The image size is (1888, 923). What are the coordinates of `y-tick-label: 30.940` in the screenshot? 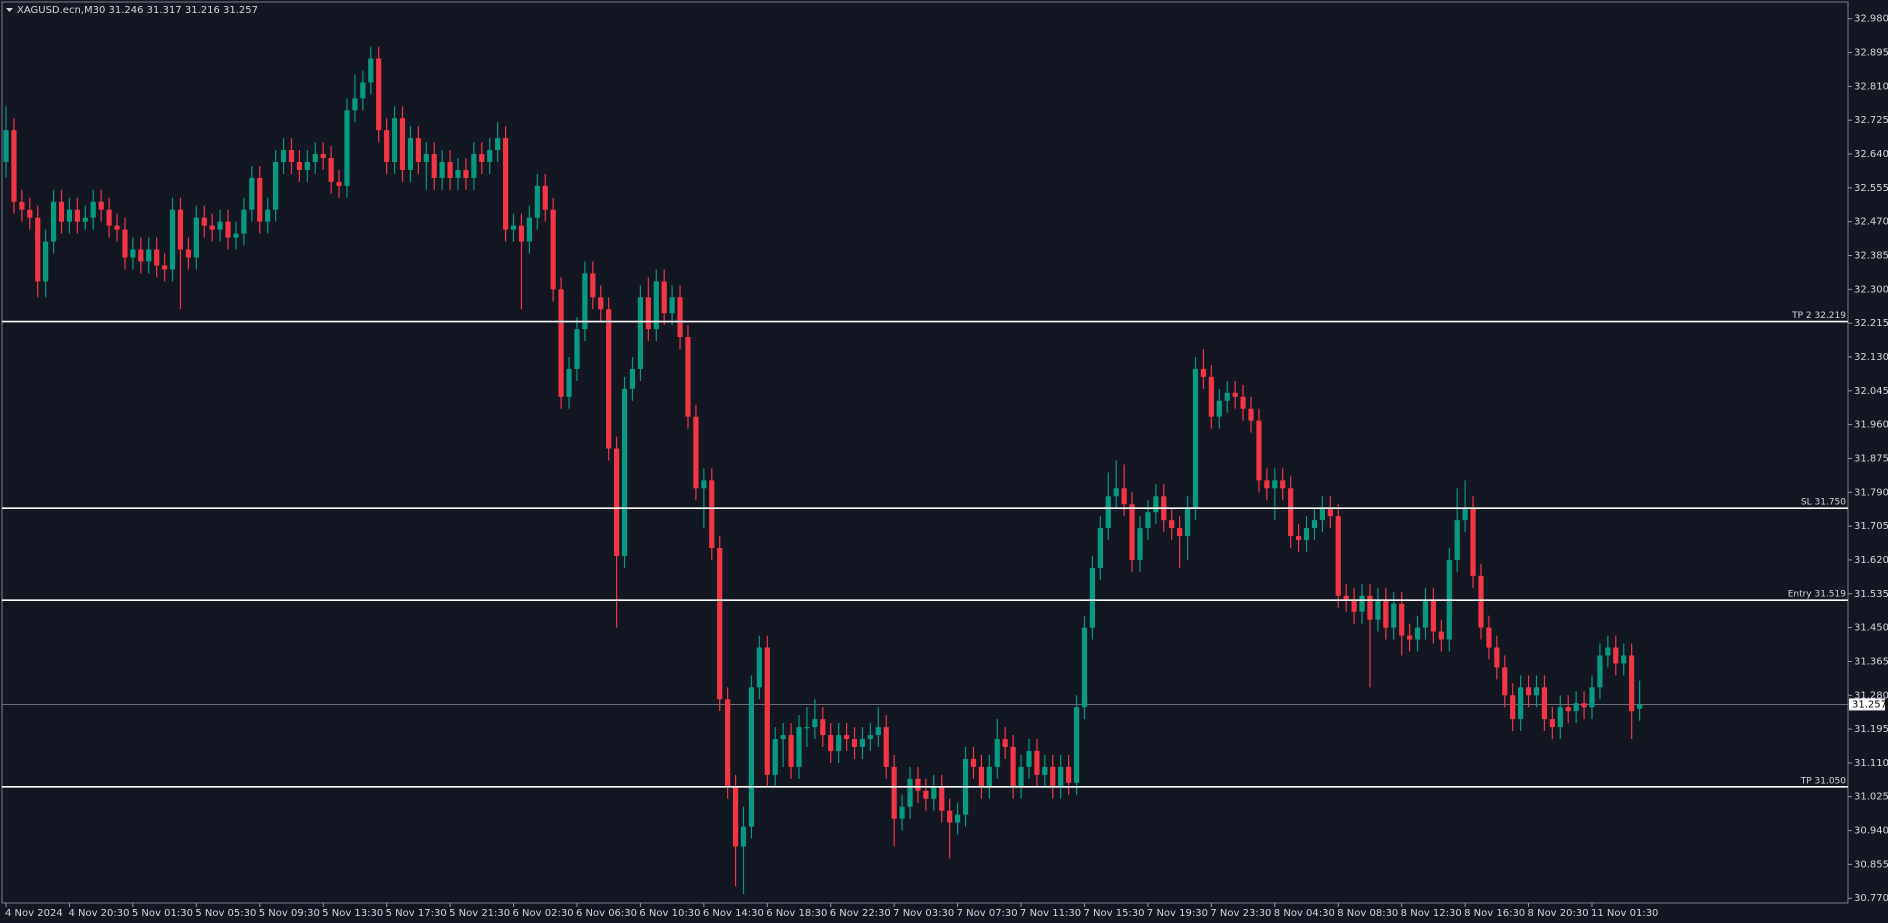 It's located at (1871, 831).